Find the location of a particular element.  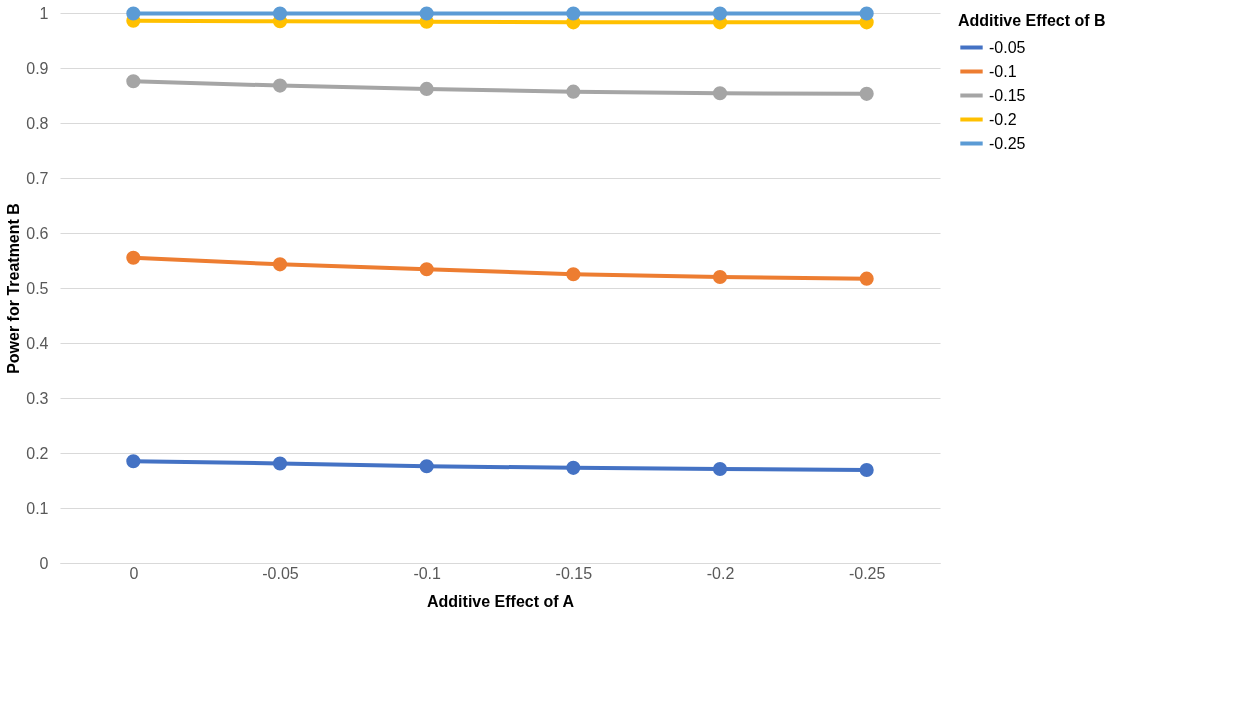

x-tick-label: -0.25 is located at coordinates (867, 573).